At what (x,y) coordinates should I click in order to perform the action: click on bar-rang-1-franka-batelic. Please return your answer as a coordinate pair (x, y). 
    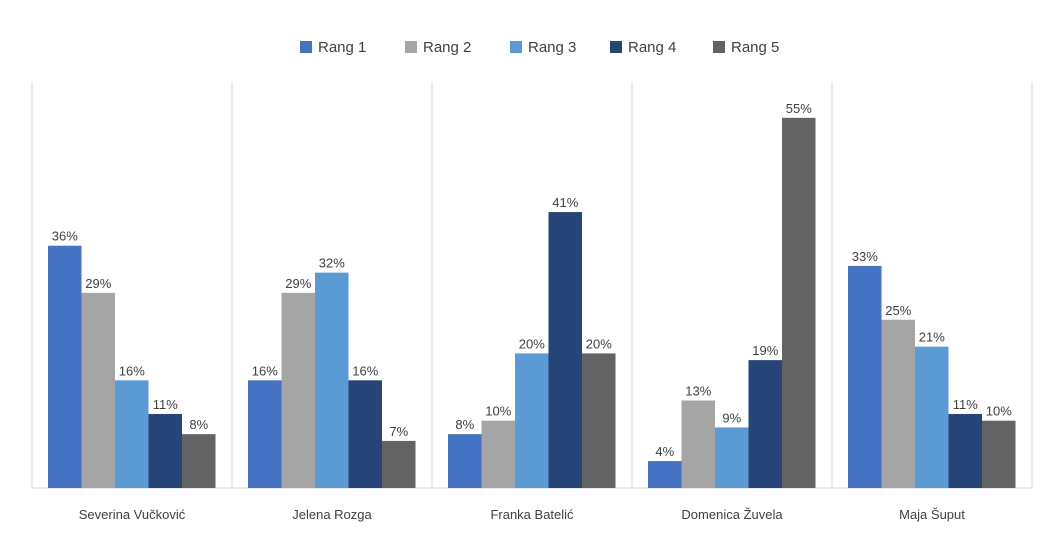
    Looking at the image, I should click on (465, 461).